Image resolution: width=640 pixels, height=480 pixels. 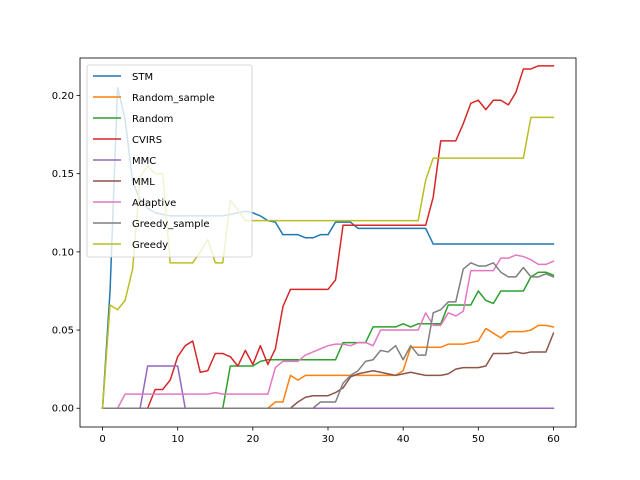 What do you see at coordinates (478, 439) in the screenshot?
I see `x-tick-label: 50` at bounding box center [478, 439].